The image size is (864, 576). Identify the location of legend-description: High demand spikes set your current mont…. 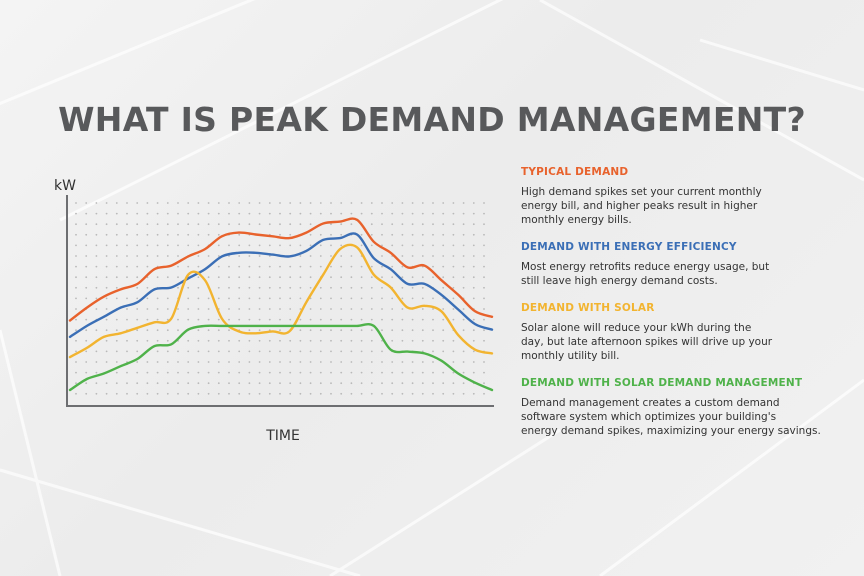
(686, 206).